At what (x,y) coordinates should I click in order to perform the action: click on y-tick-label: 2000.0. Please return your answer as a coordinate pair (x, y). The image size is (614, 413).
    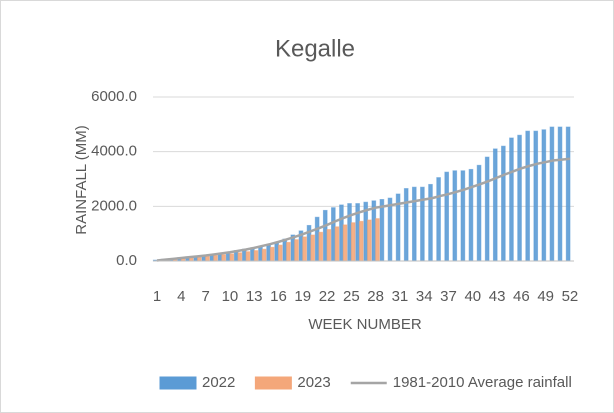
    Looking at the image, I should click on (114, 205).